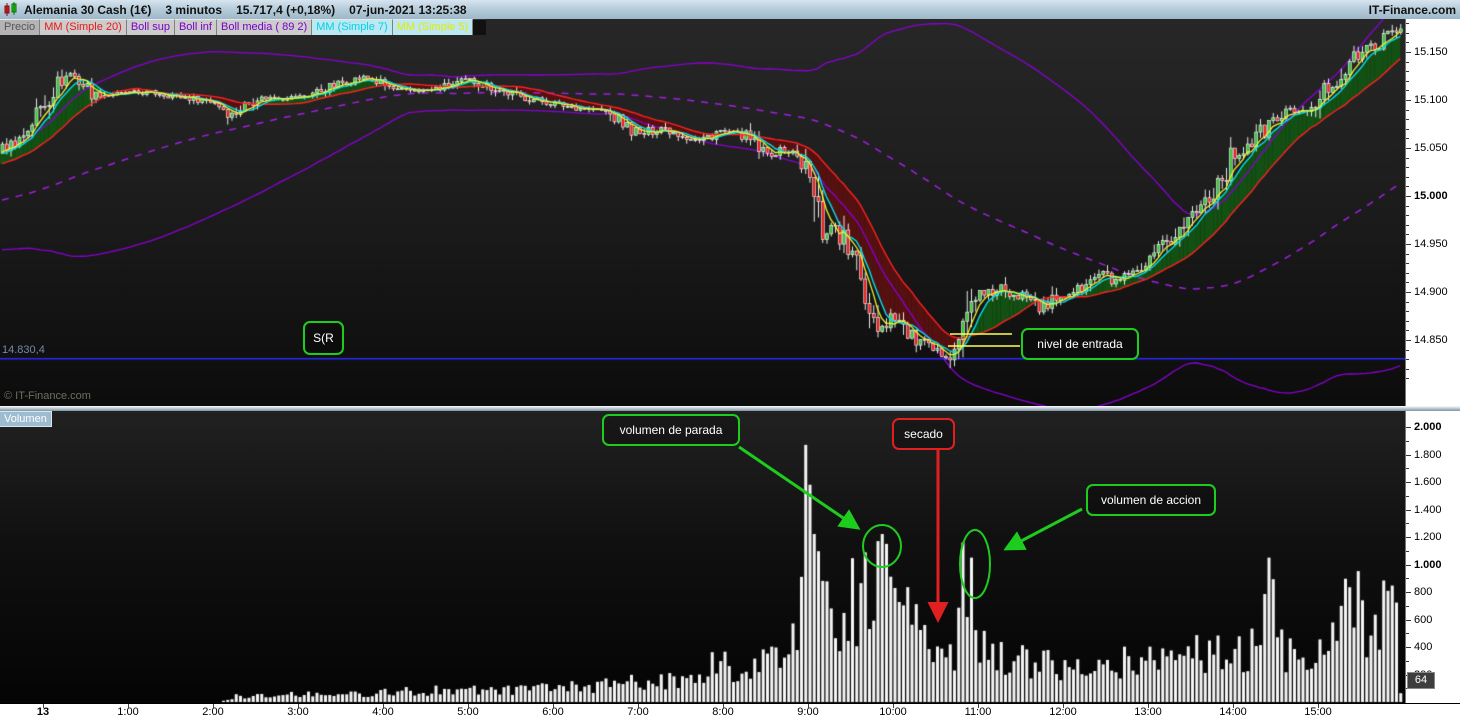 This screenshot has width=1460, height=720. What do you see at coordinates (83, 27) in the screenshot?
I see `indicator-chip-mm-simple-20-: MM (Simple 20)` at bounding box center [83, 27].